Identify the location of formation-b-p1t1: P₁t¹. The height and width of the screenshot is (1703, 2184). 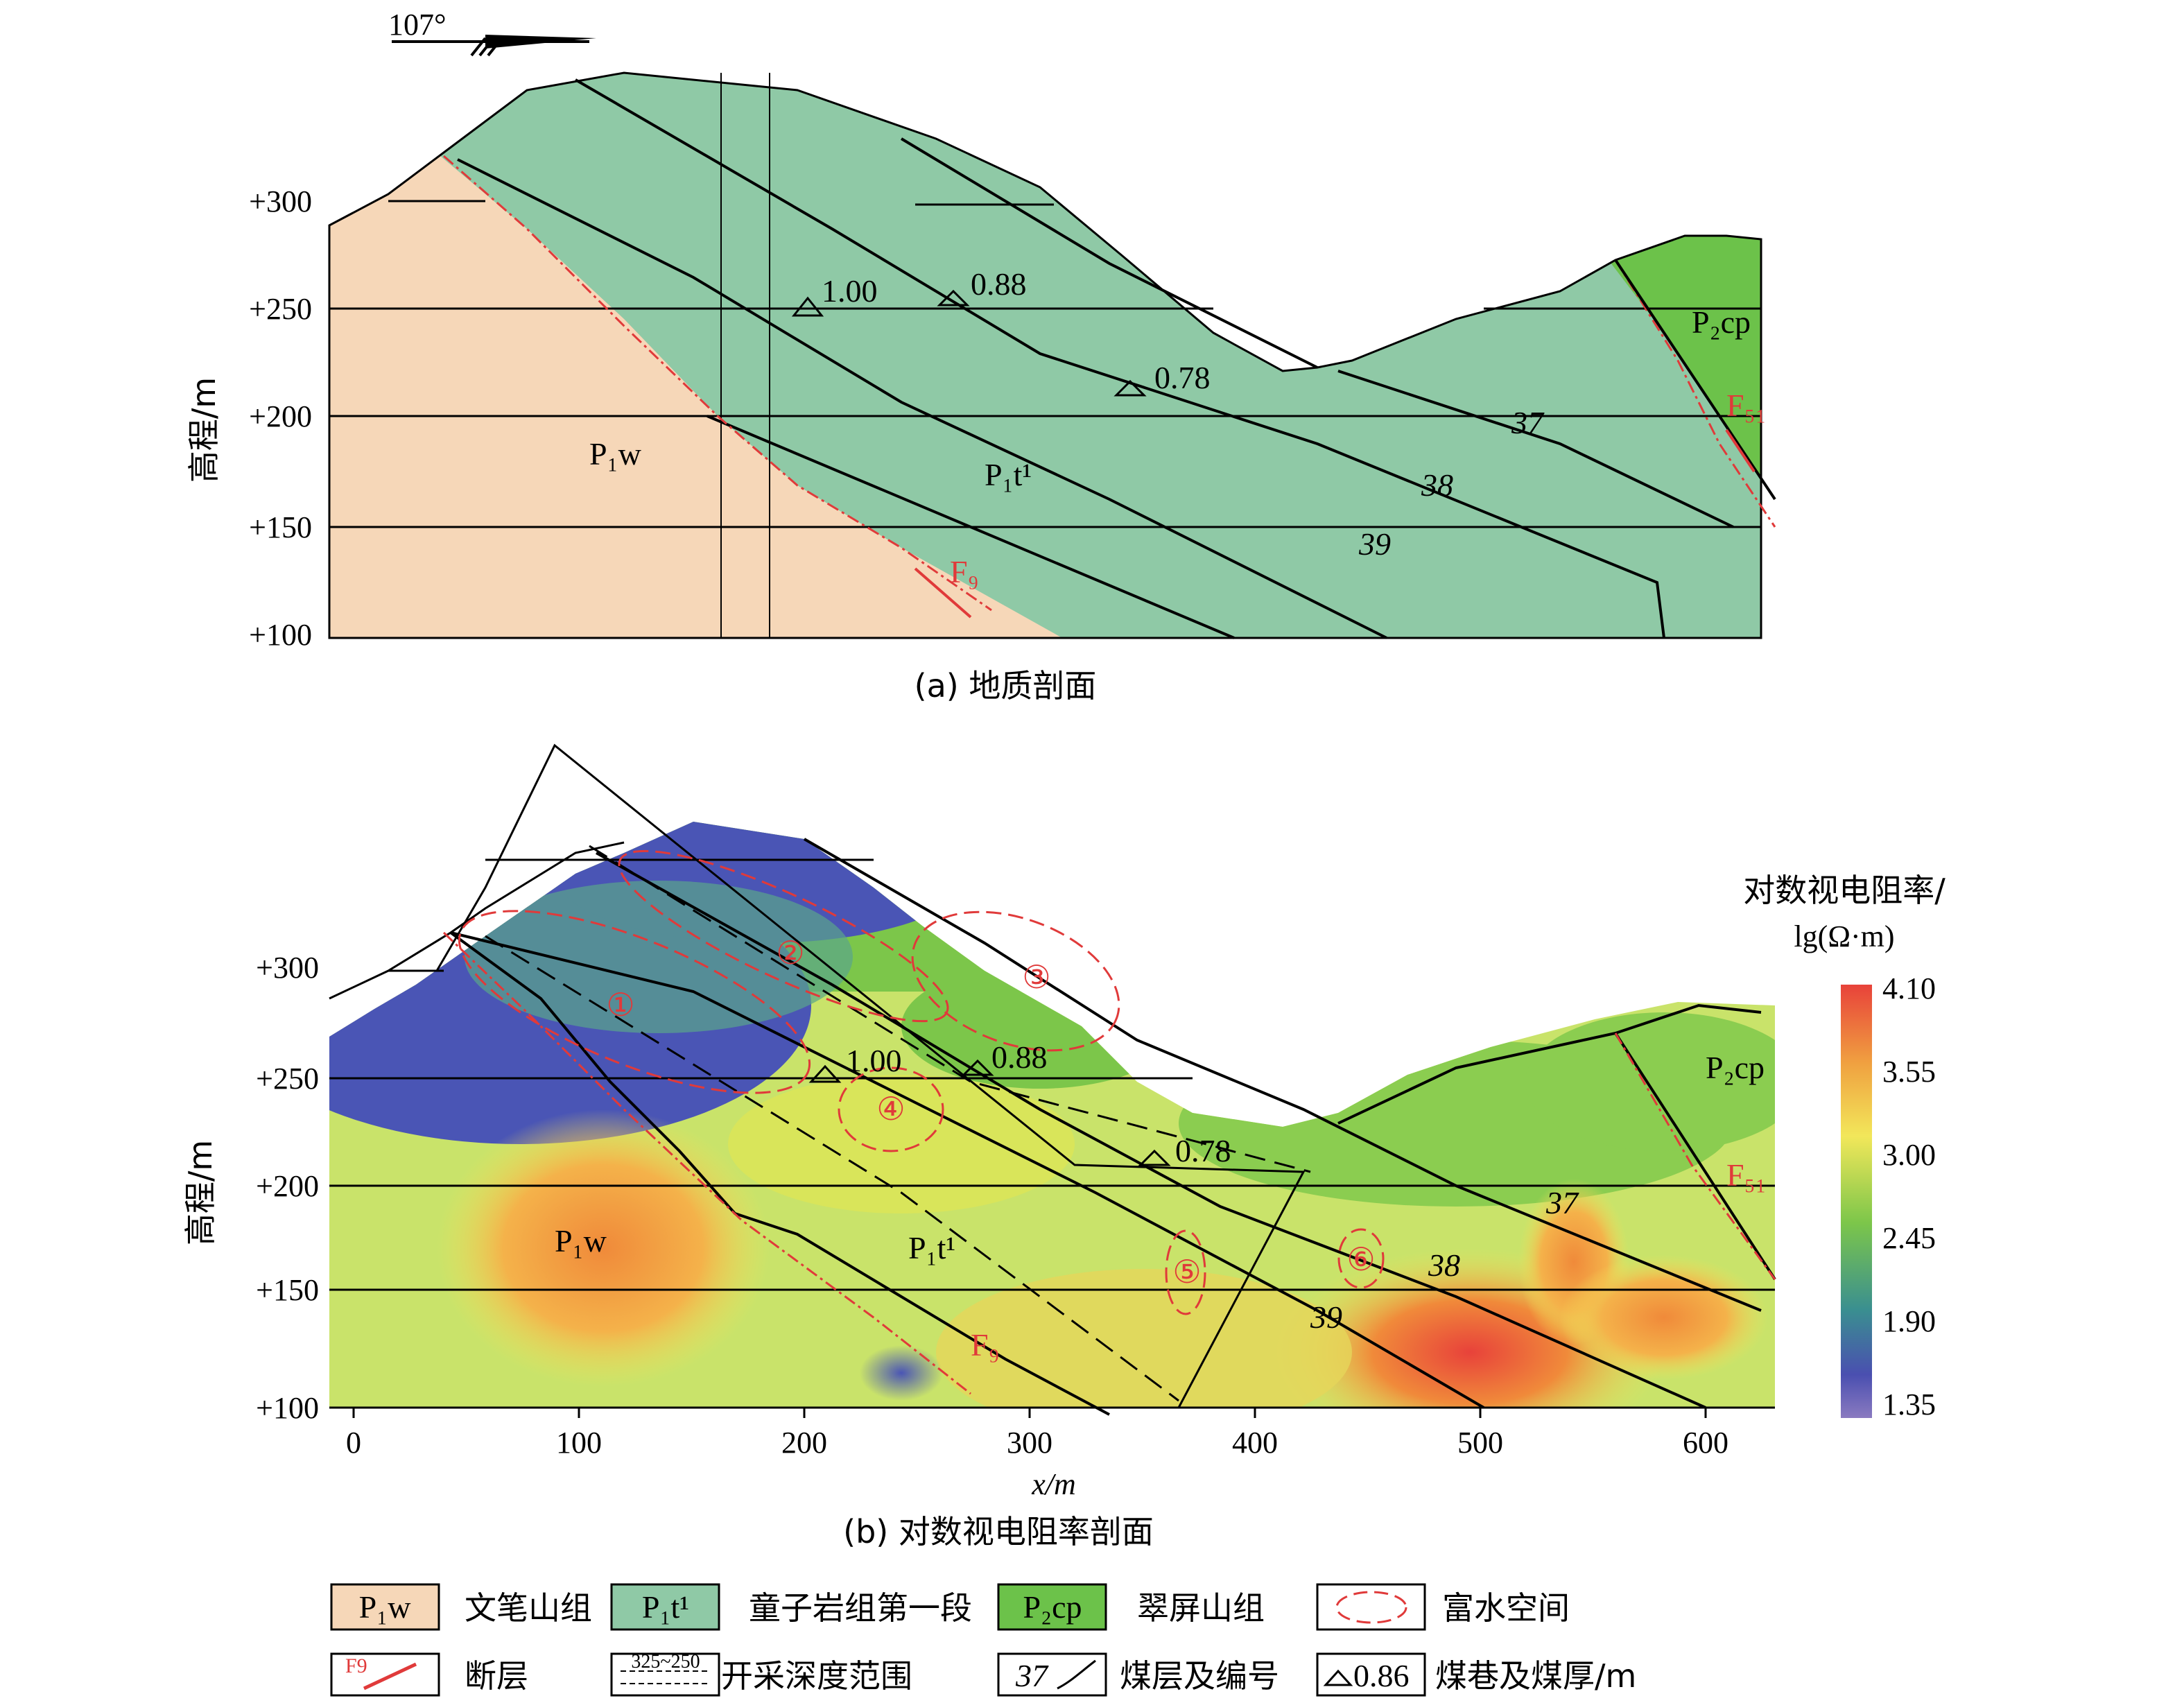
(932, 1247).